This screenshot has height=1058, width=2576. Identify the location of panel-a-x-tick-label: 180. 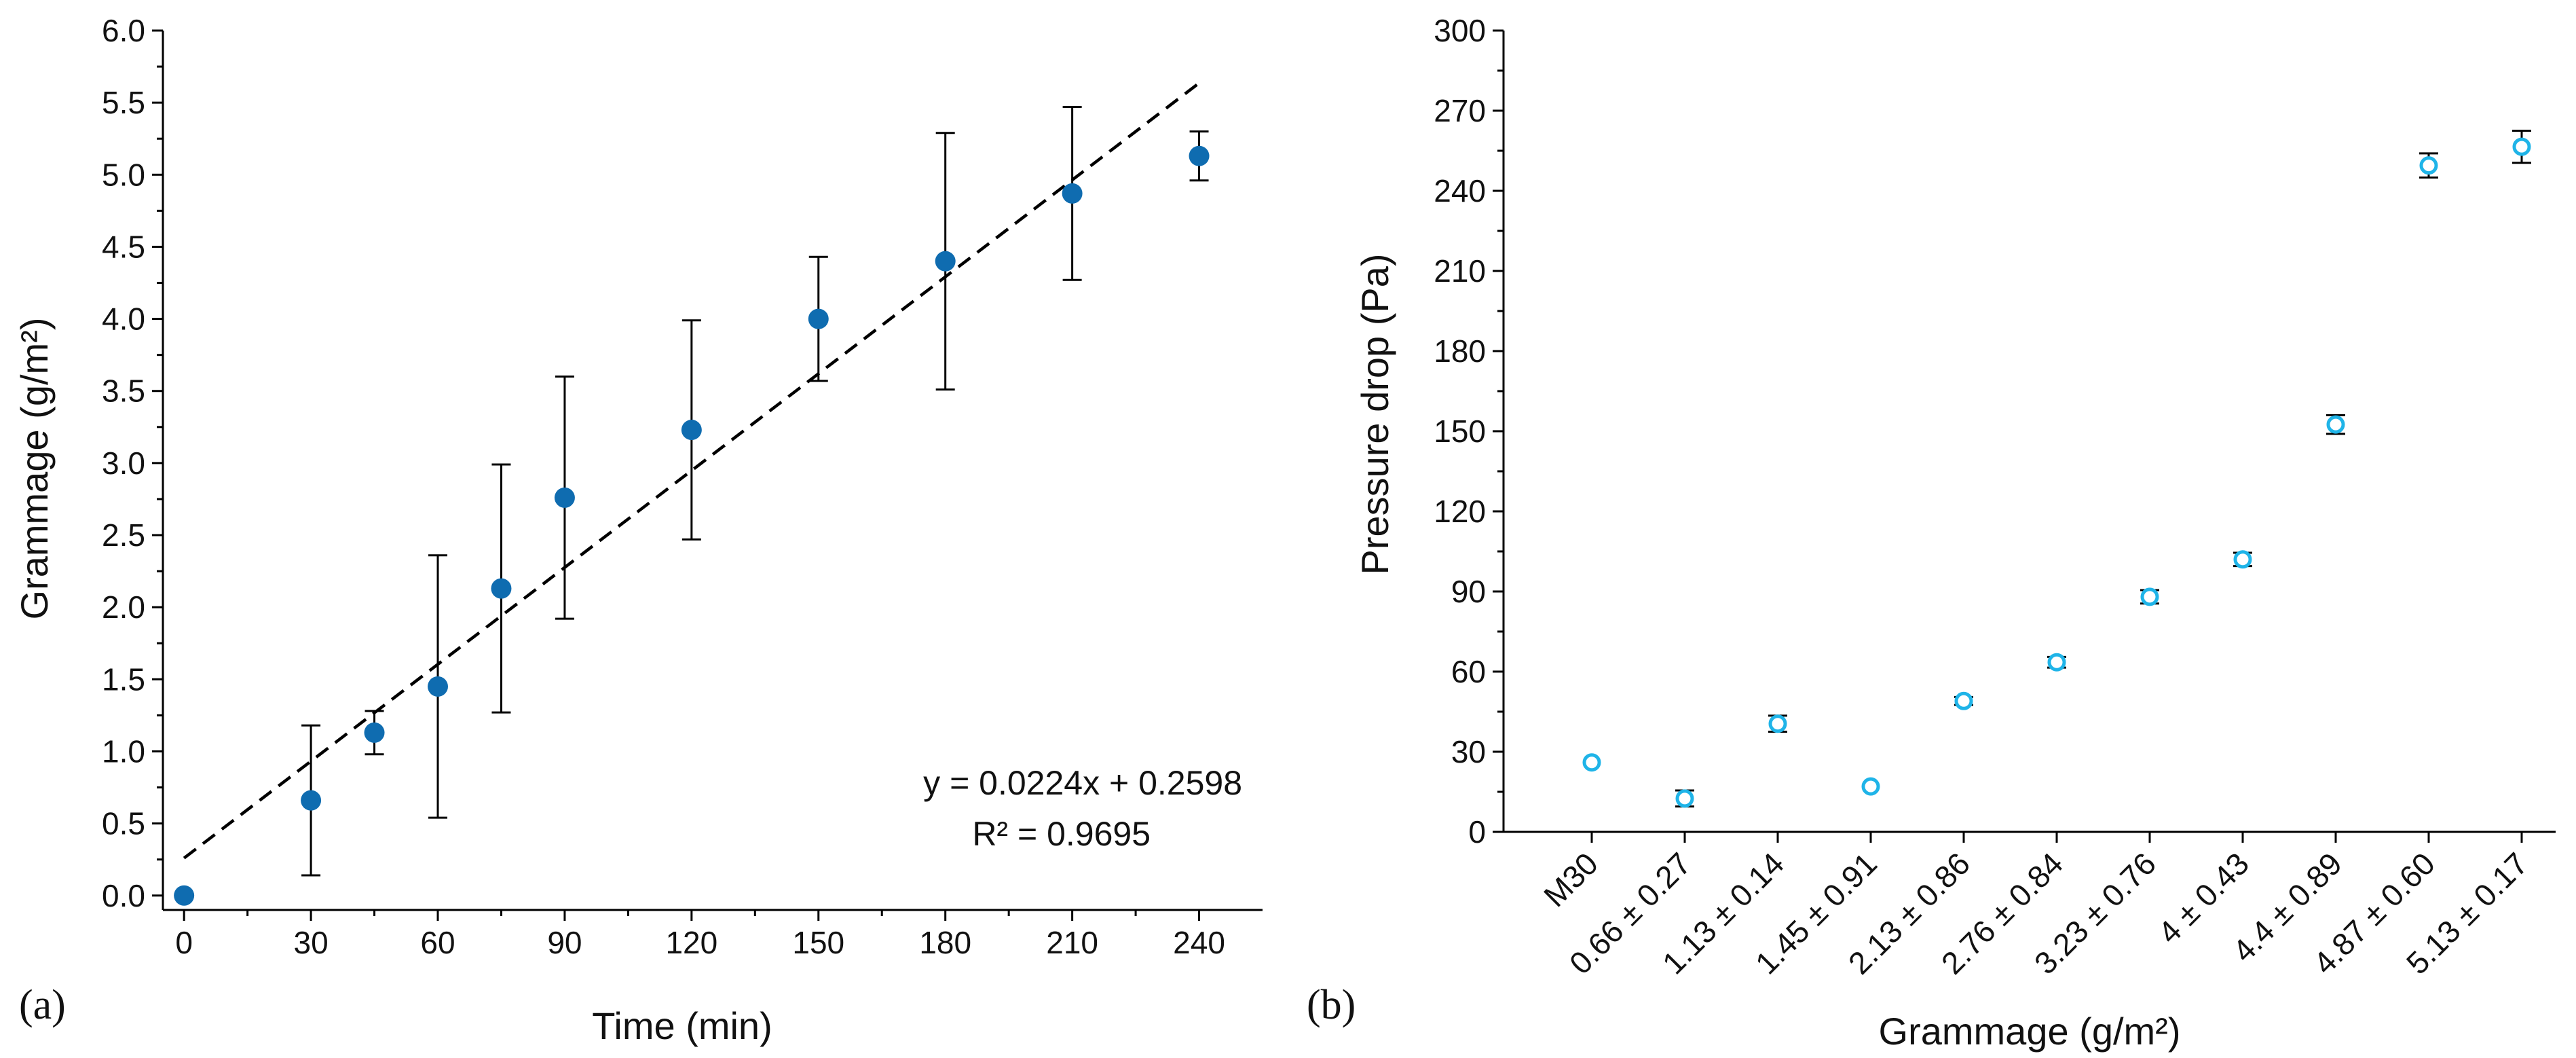
(945, 943).